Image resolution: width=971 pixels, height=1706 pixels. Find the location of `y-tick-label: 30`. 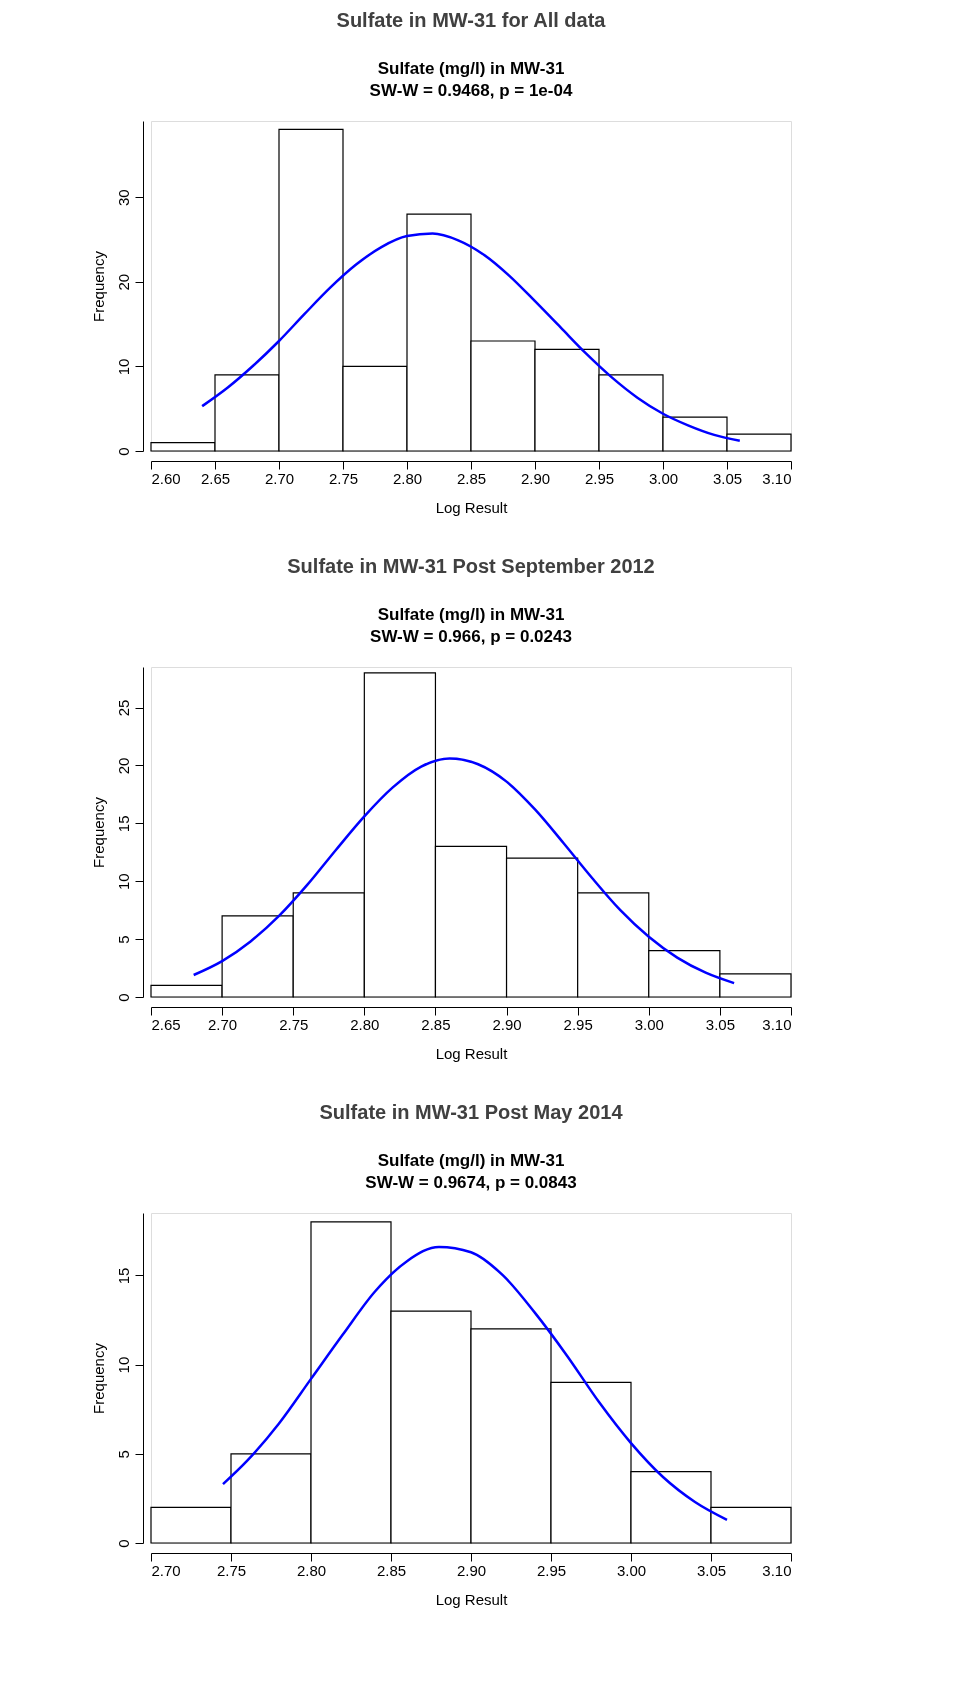

y-tick-label: 30 is located at coordinates (123, 197).